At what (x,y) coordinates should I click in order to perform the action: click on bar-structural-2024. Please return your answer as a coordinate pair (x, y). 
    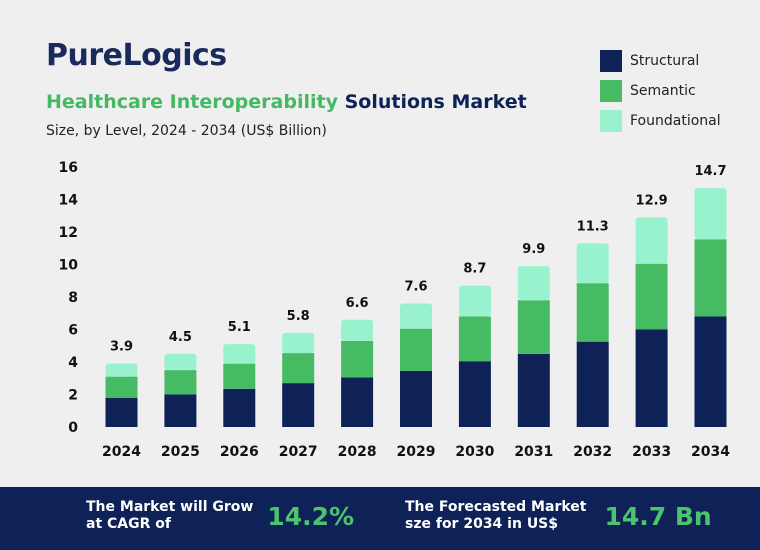
    Looking at the image, I should click on (121, 412).